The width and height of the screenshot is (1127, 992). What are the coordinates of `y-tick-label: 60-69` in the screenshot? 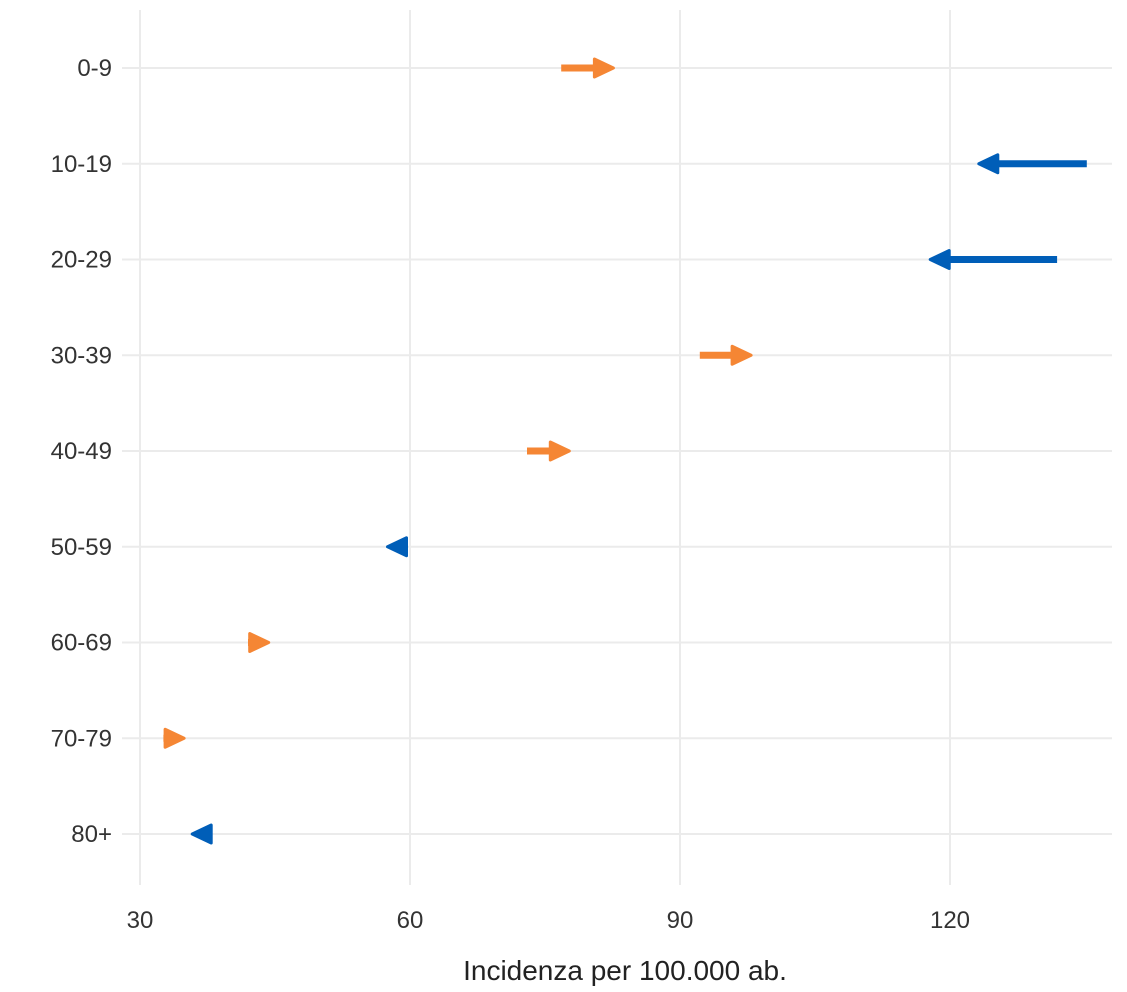 It's located at (81, 643).